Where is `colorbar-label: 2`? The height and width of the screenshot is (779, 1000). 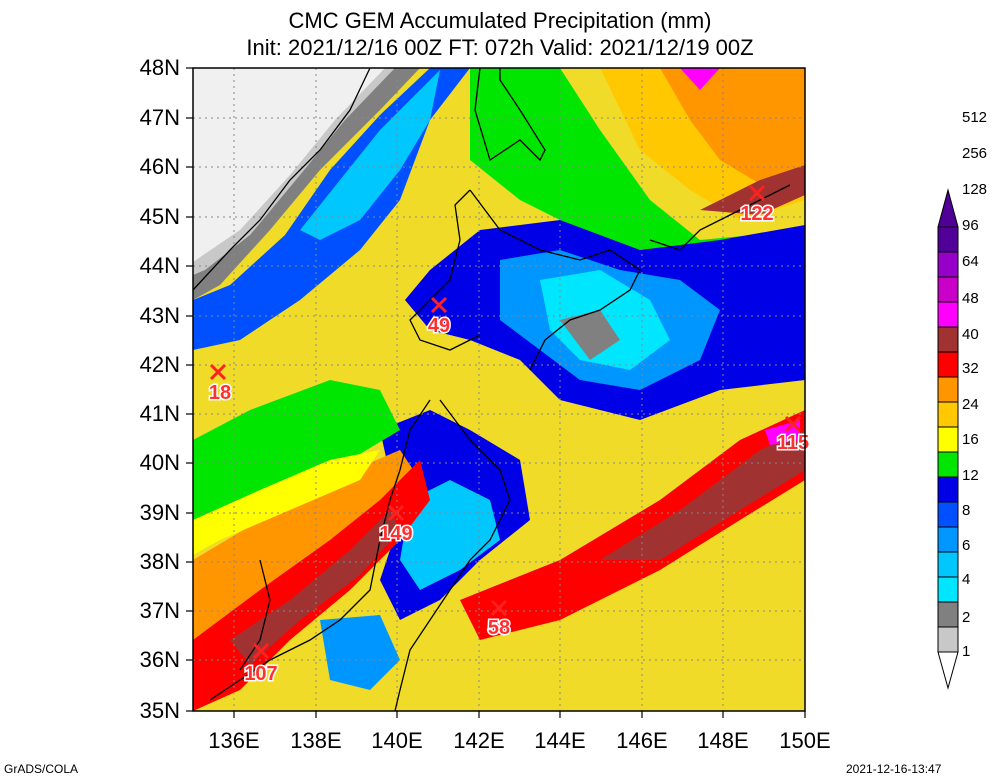
colorbar-label: 2 is located at coordinates (966, 617).